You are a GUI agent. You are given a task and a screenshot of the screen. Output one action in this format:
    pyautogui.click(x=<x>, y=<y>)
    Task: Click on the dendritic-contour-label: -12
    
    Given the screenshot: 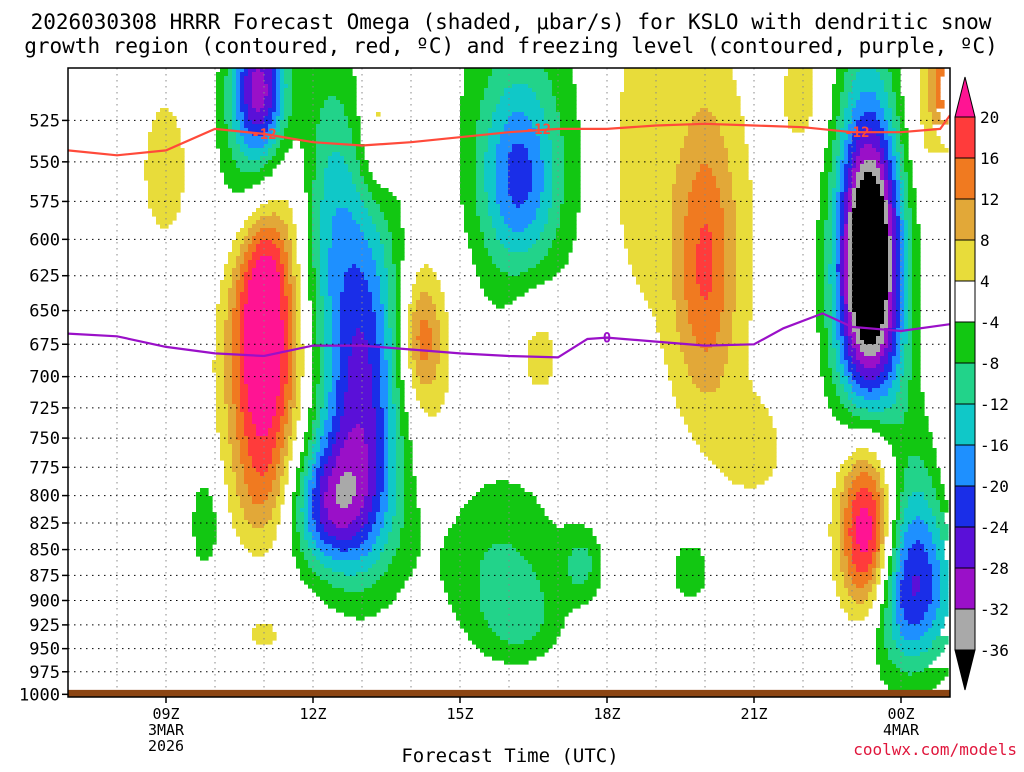 What is the action you would take?
    pyautogui.click(x=856, y=133)
    